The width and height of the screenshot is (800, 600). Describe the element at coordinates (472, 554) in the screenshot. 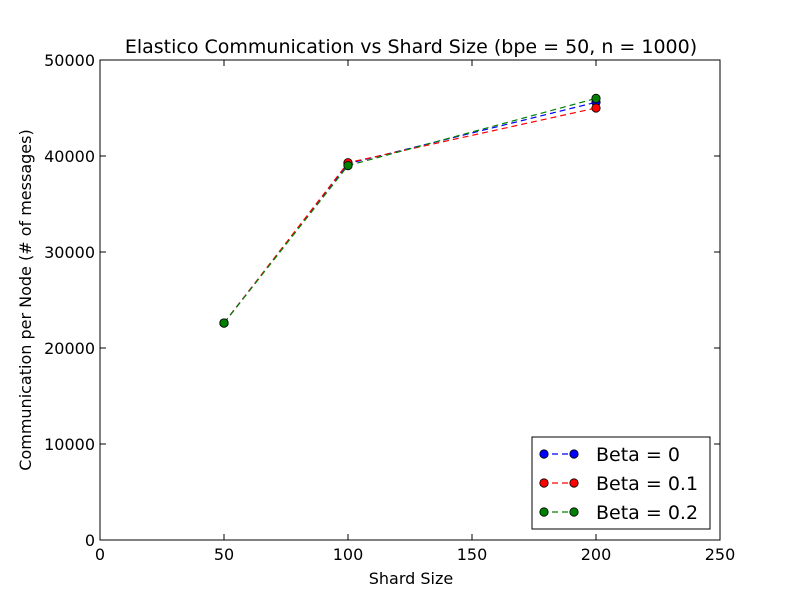

I see `x-tick-label: 150` at that location.